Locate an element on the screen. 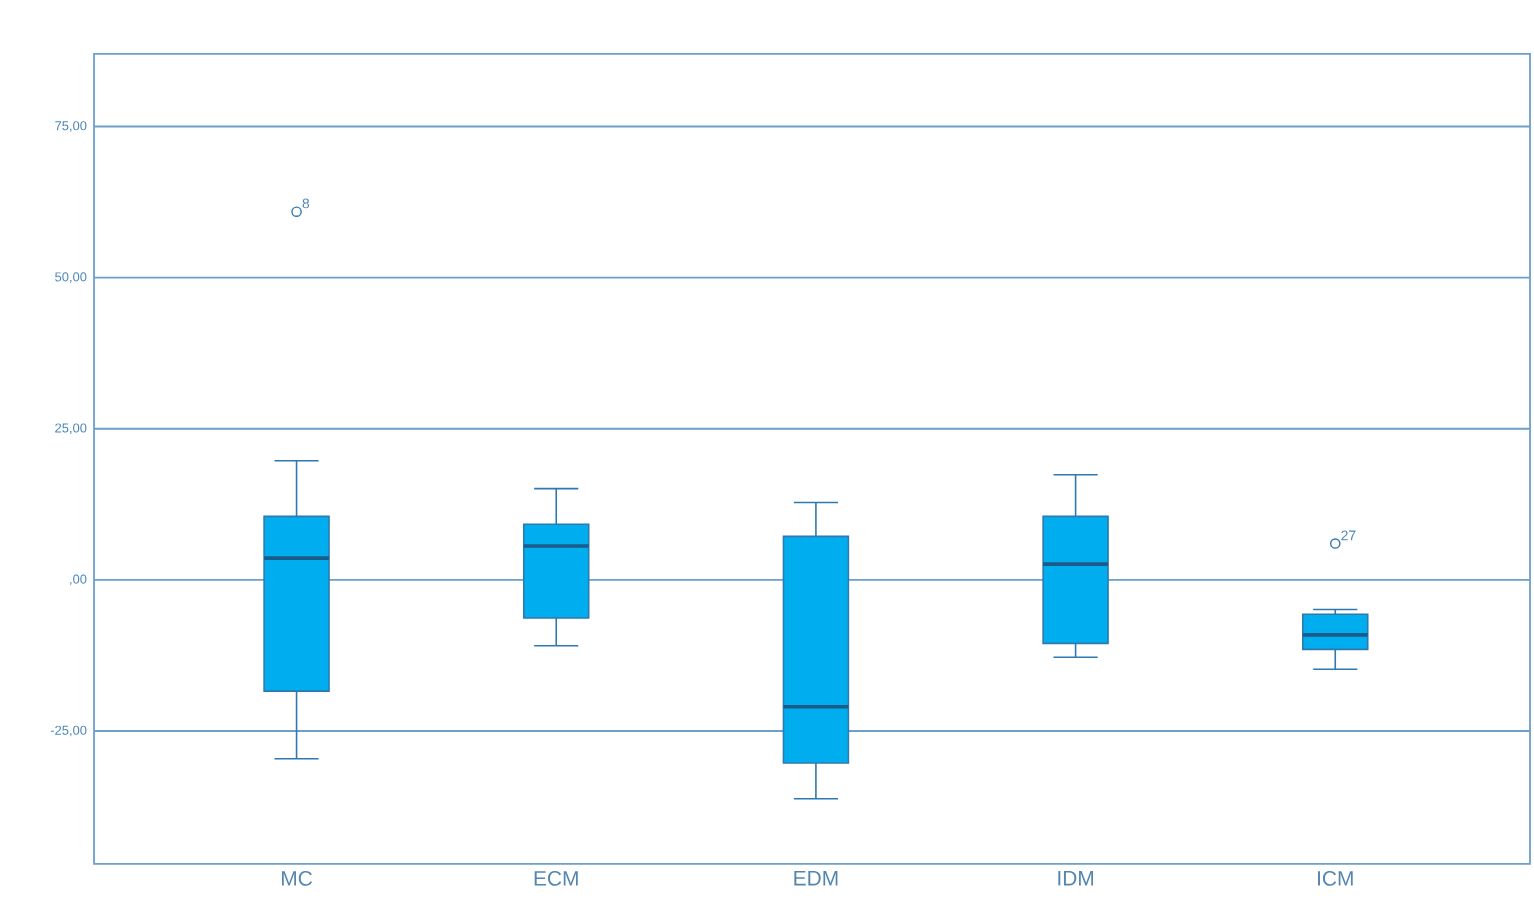  x-tick-label: MC is located at coordinates (297, 878).